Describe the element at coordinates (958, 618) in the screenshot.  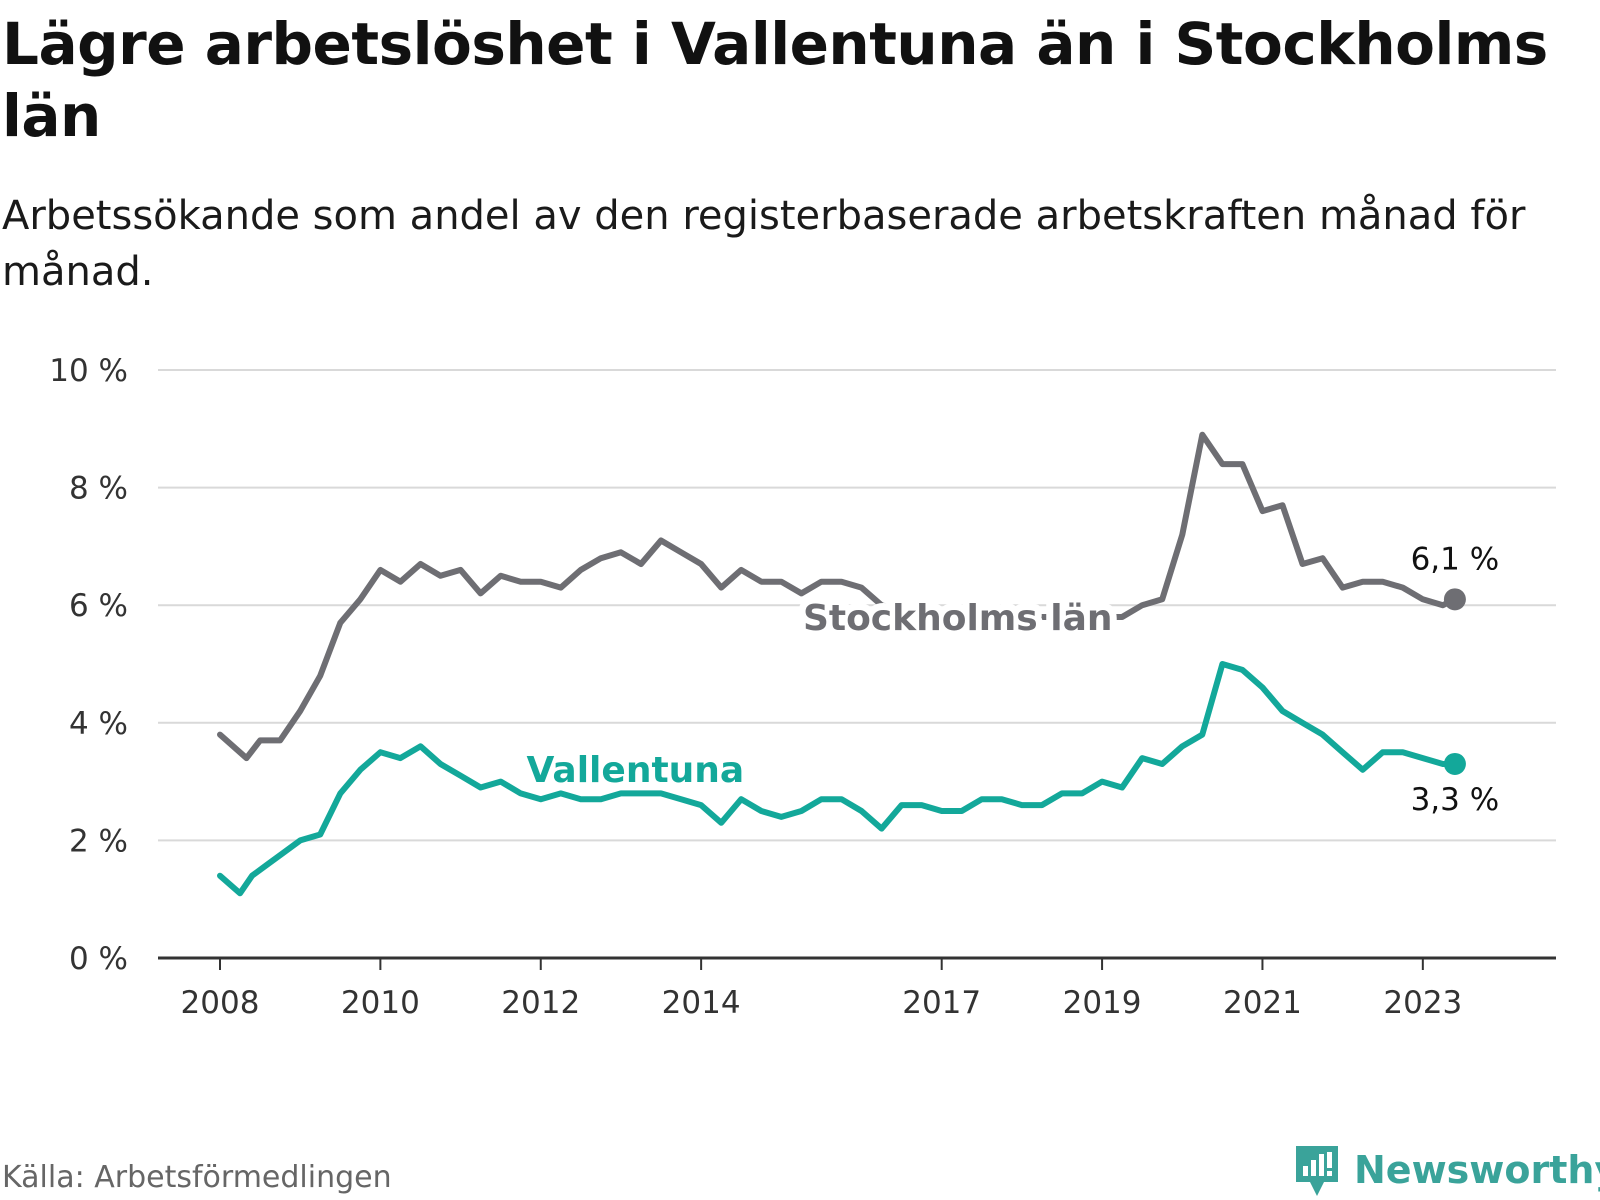
I see `series-label-stockholms-l-n: Stockholms län` at that location.